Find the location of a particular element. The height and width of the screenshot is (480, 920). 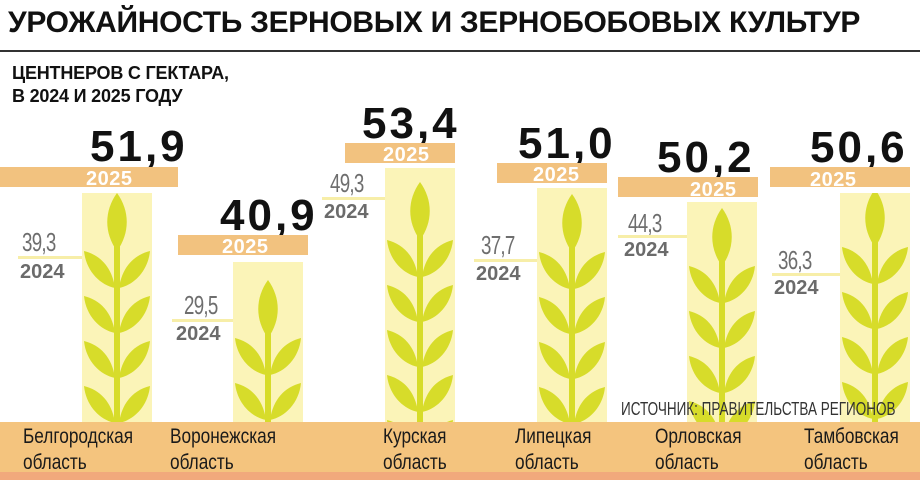

subtitle-line-1: ЦЕНТНЕРОВ С ГЕКТАРА, is located at coordinates (120, 73).